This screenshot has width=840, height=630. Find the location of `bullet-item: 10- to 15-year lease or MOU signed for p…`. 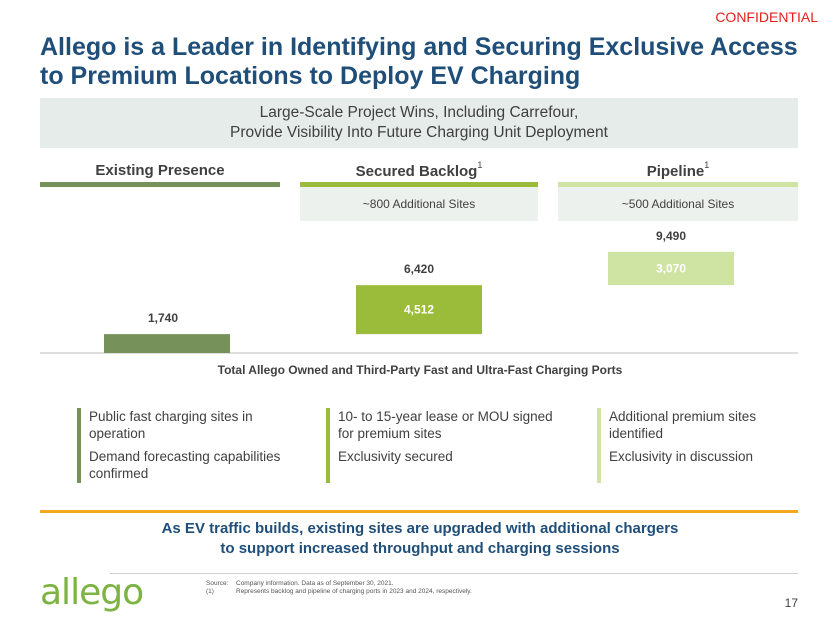

bullet-item: 10- to 15-year lease or MOU signed for p… is located at coordinates (445, 425).